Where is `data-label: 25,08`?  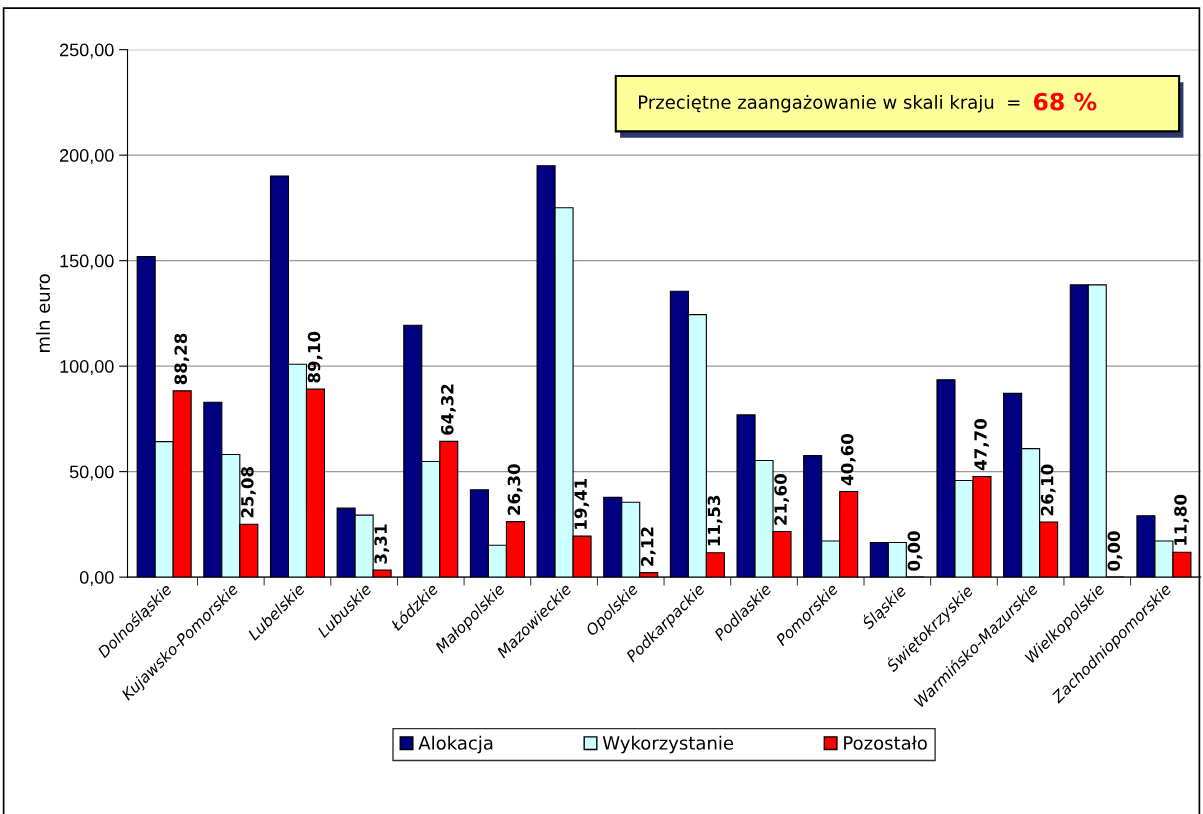
data-label: 25,08 is located at coordinates (248, 492).